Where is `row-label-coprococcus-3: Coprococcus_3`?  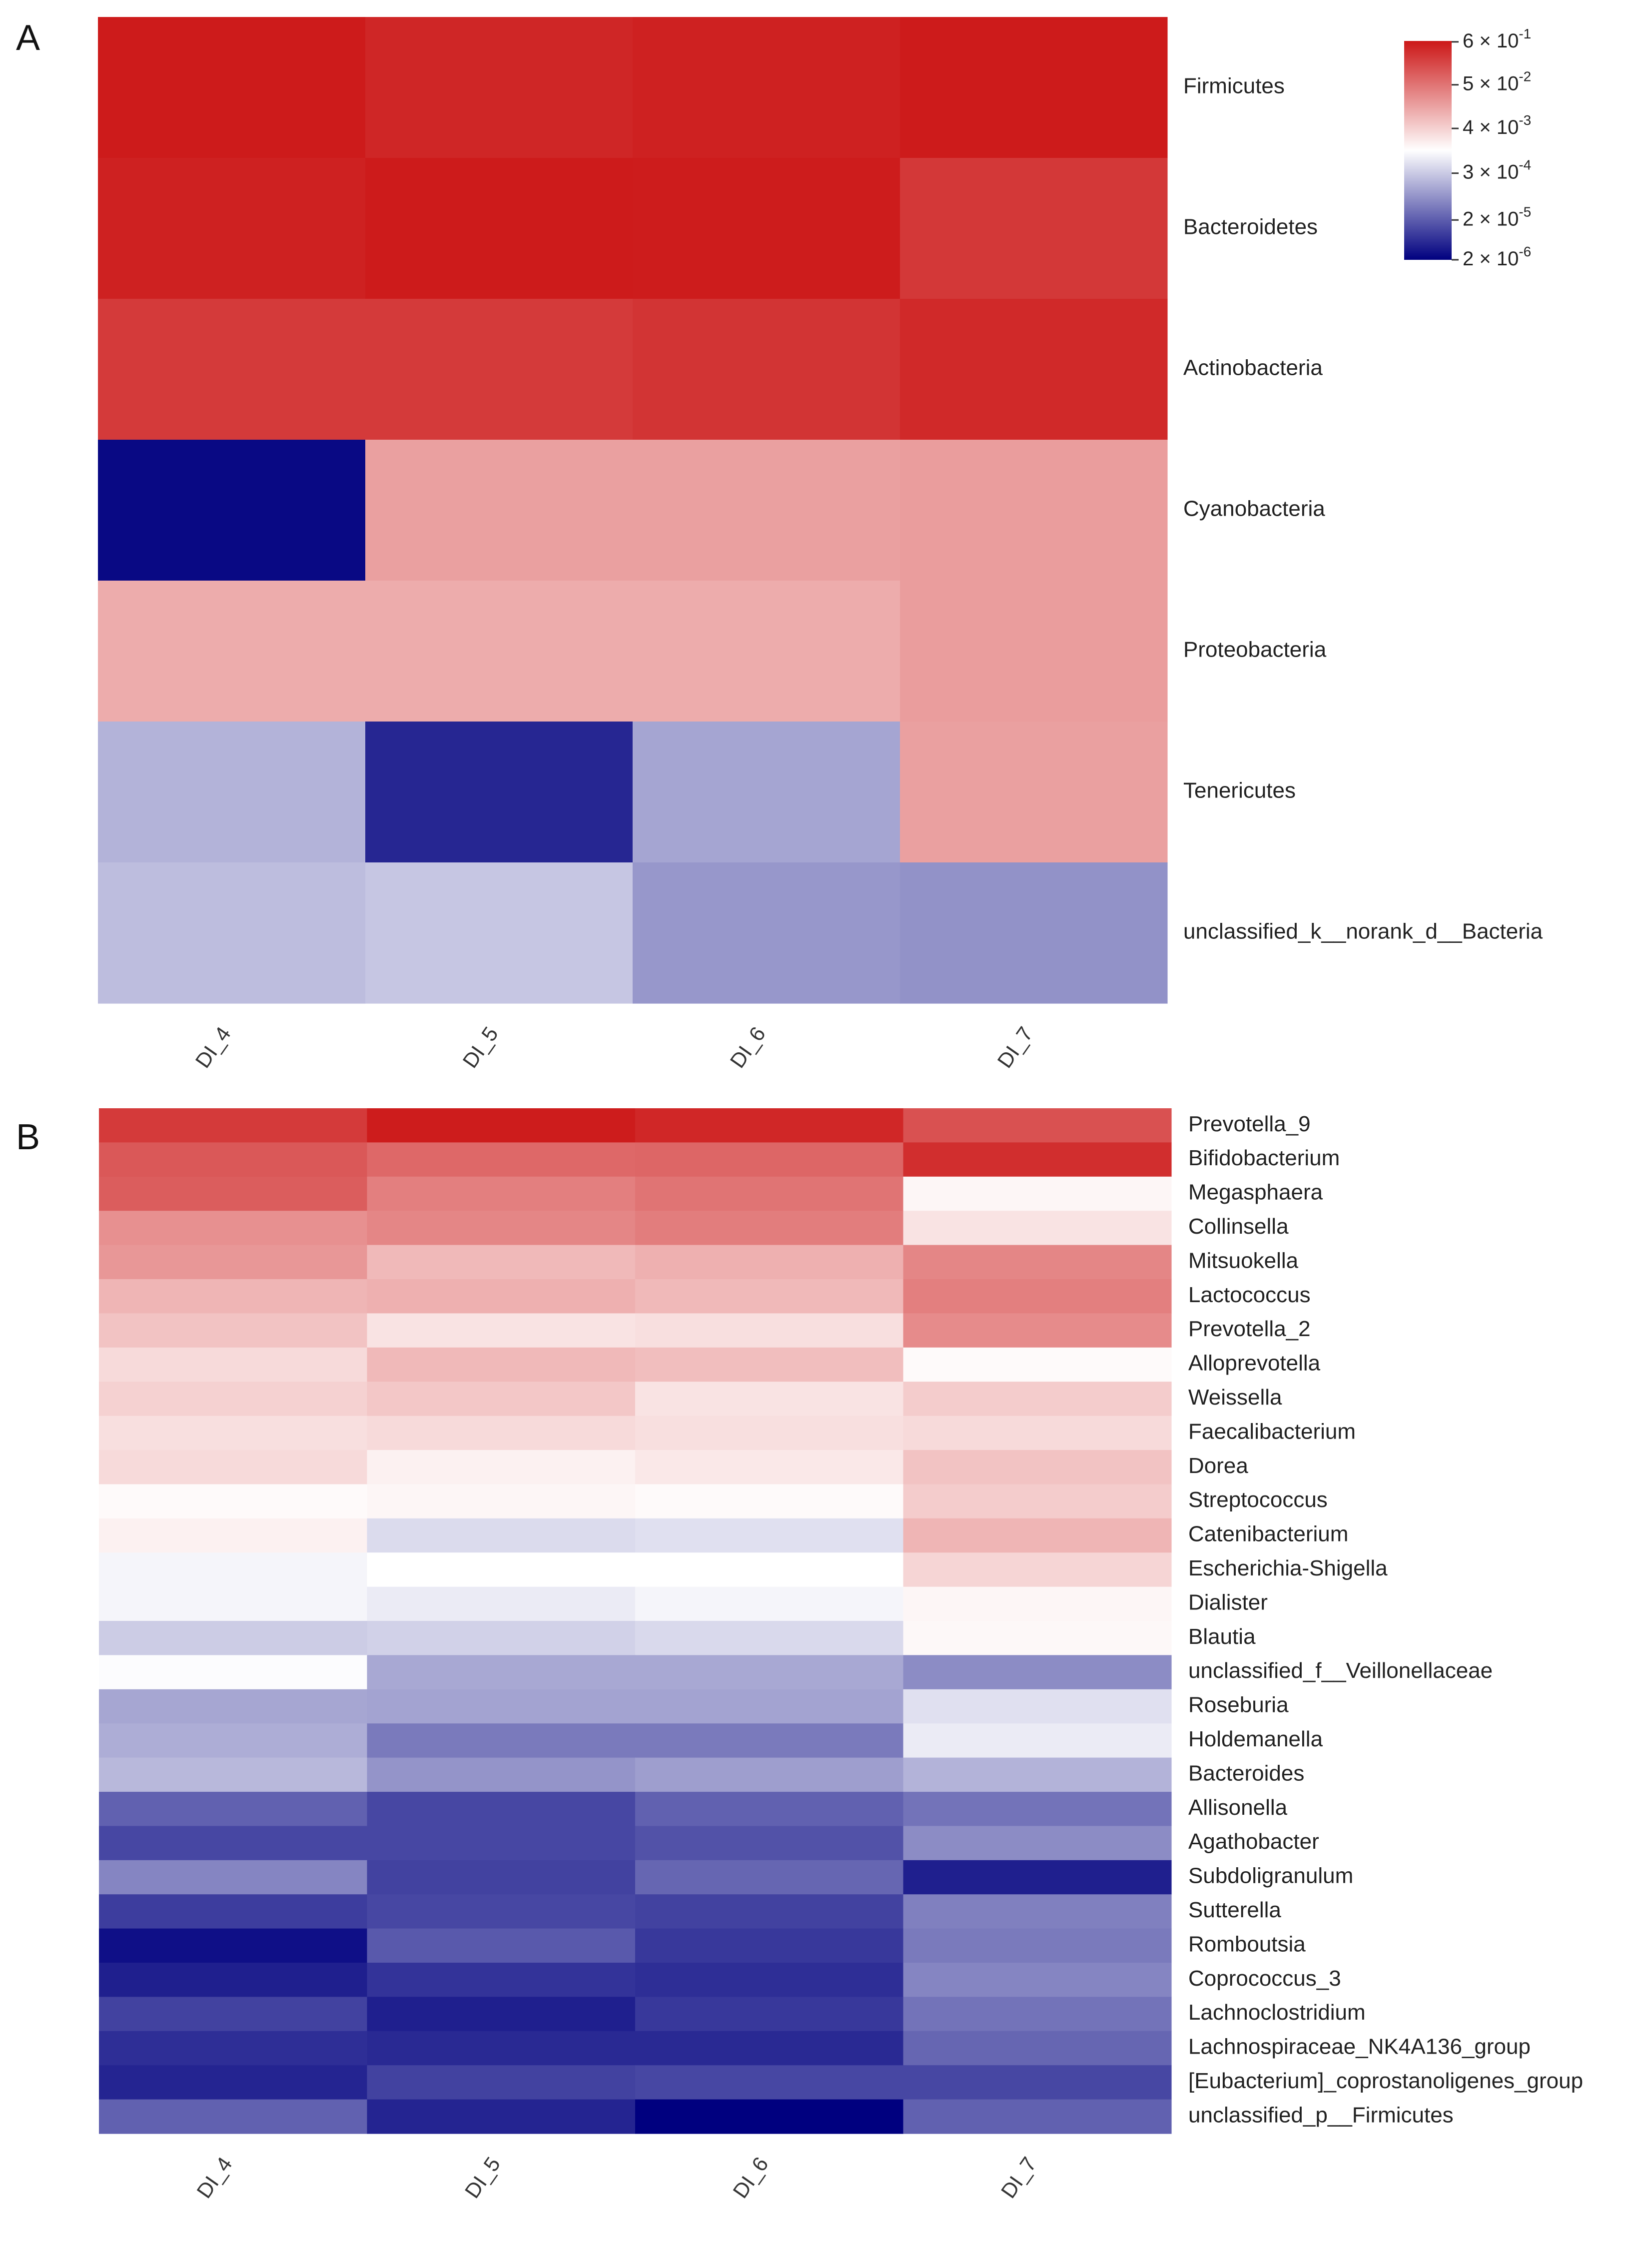
row-label-coprococcus-3: Coprococcus_3 is located at coordinates (1264, 1978).